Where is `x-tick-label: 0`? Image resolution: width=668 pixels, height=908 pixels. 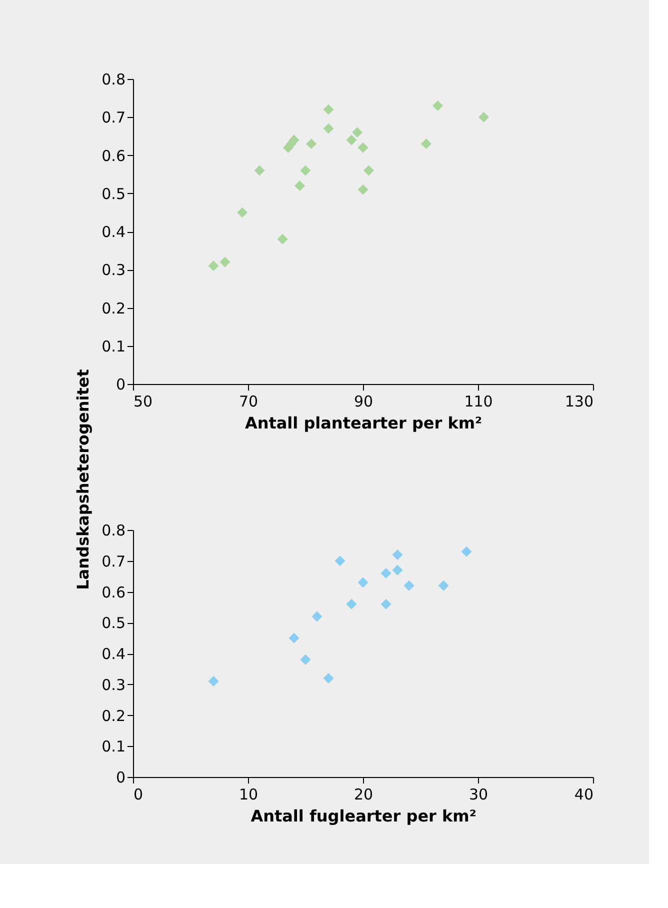 x-tick-label: 0 is located at coordinates (139, 795).